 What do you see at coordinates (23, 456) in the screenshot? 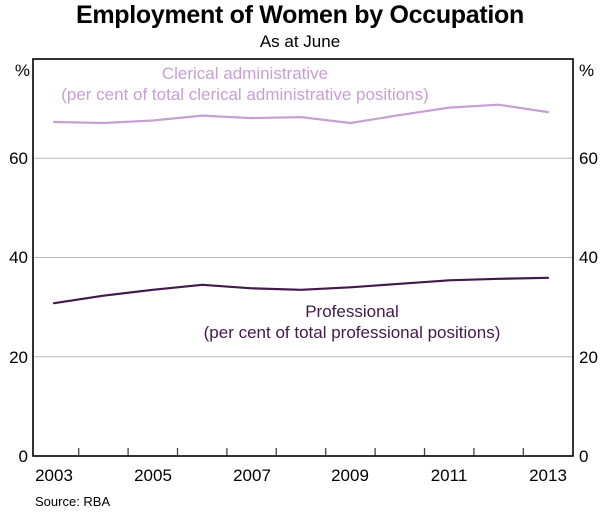
I see `y-tick-label-left: 0` at bounding box center [23, 456].